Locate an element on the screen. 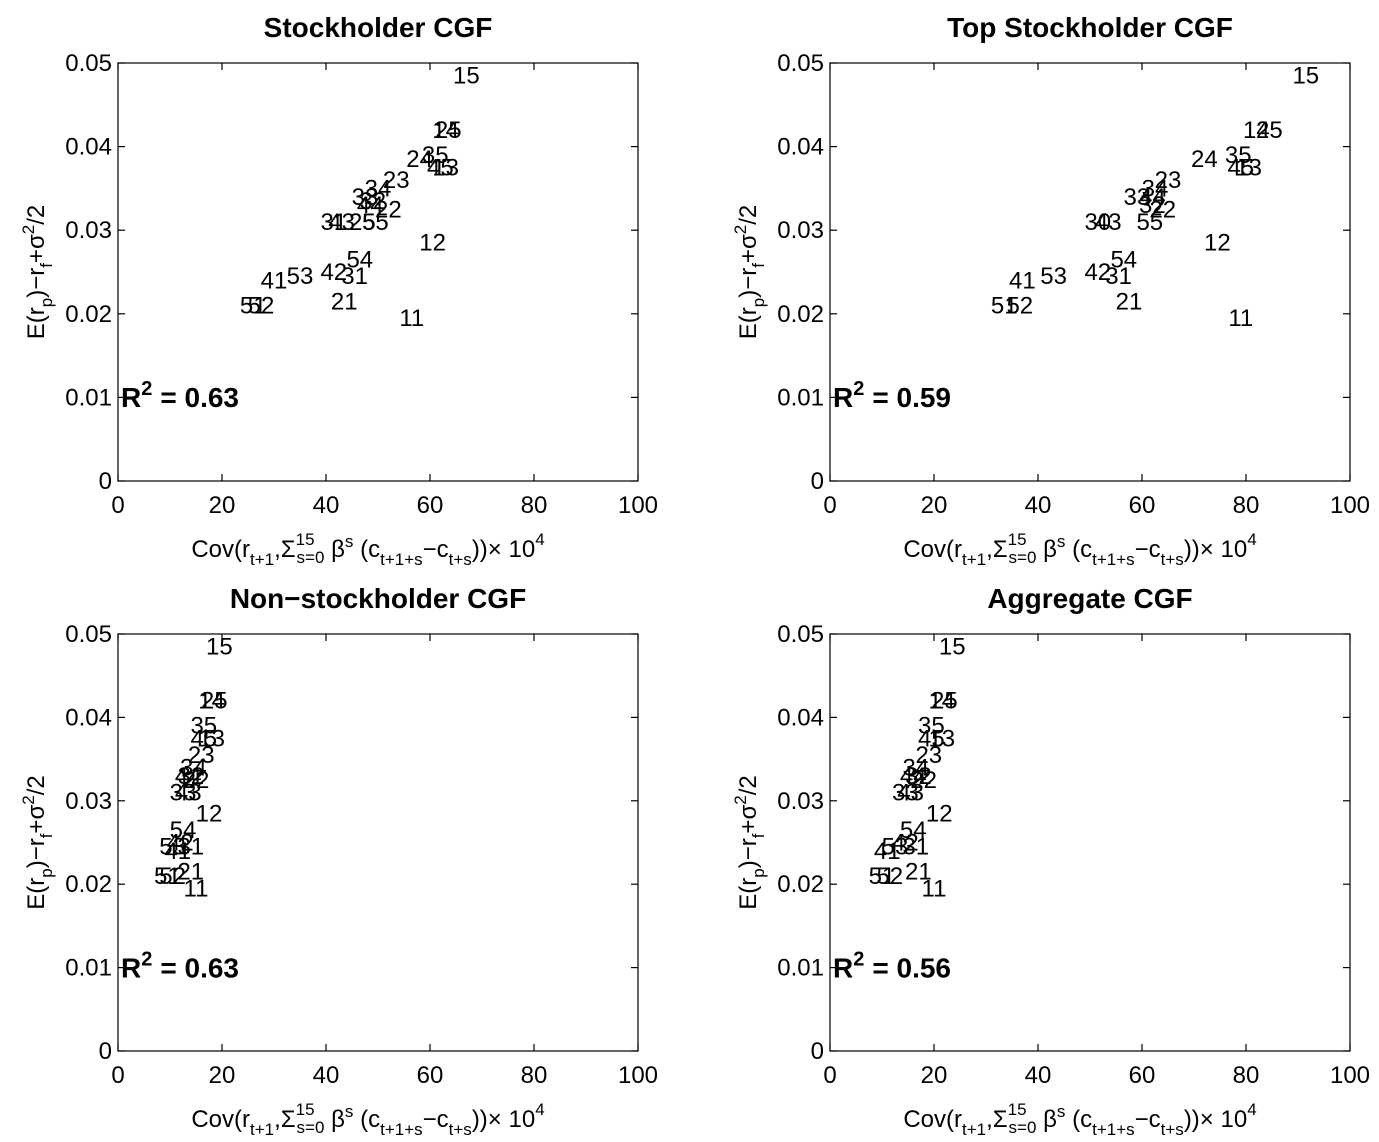  data-point-label: 15 is located at coordinates (1305, 76).